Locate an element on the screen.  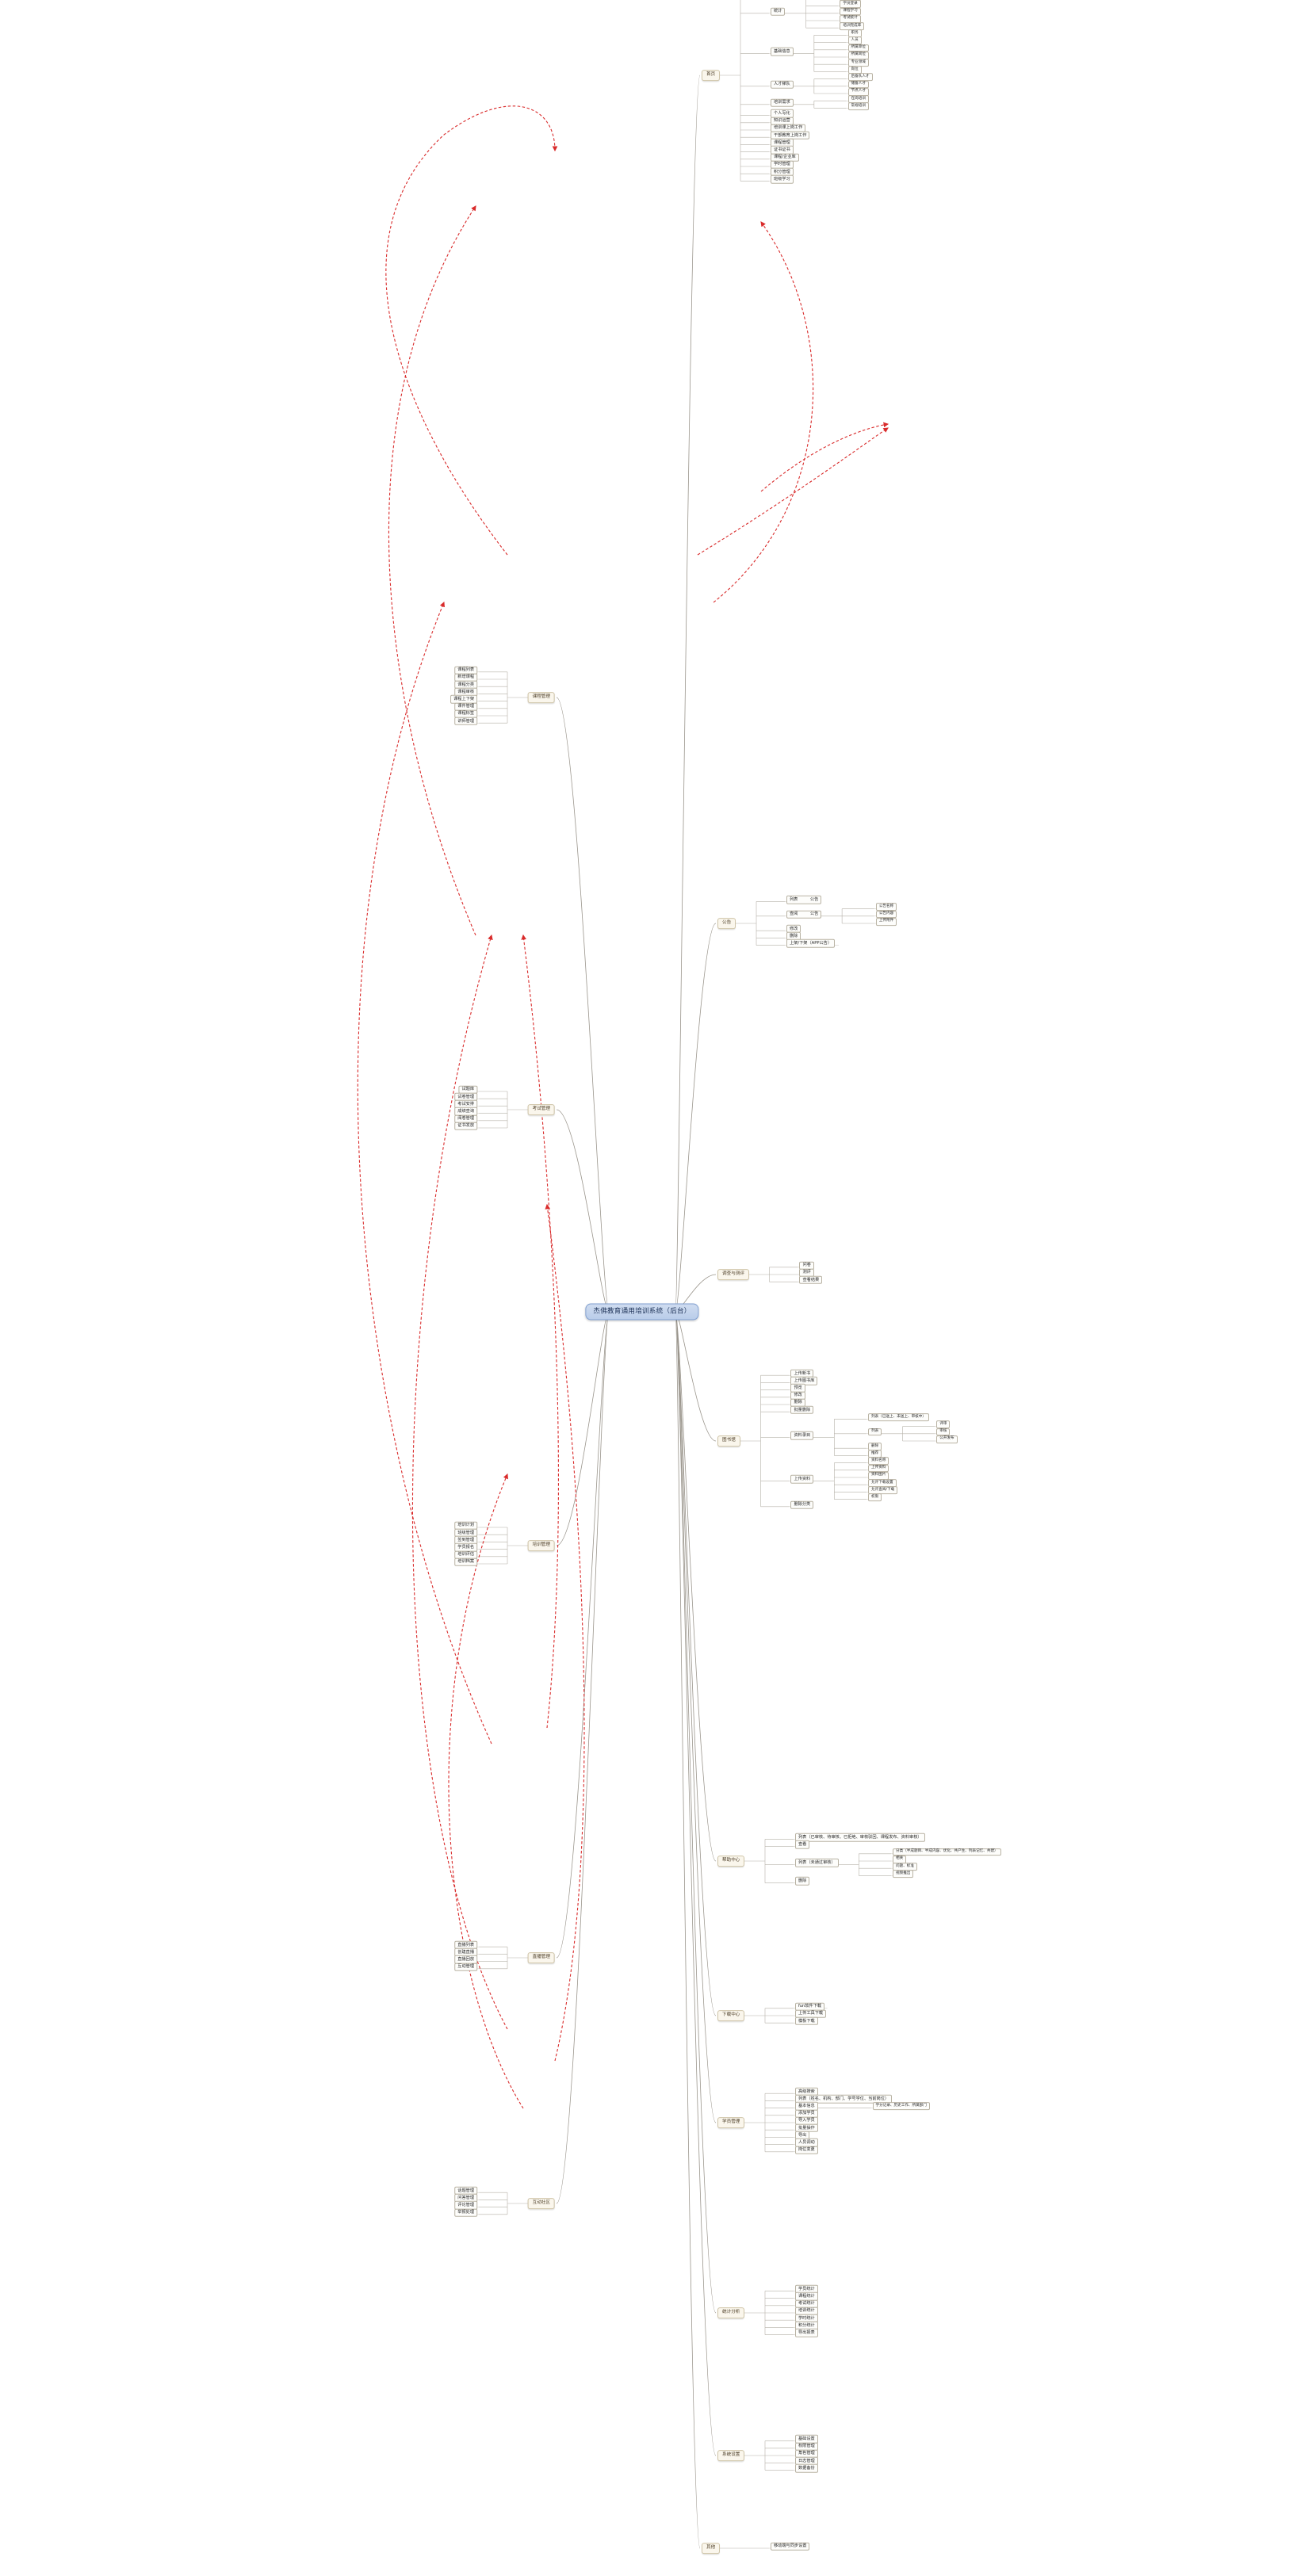
topic-node: 举报处理 is located at coordinates (466, 2212).